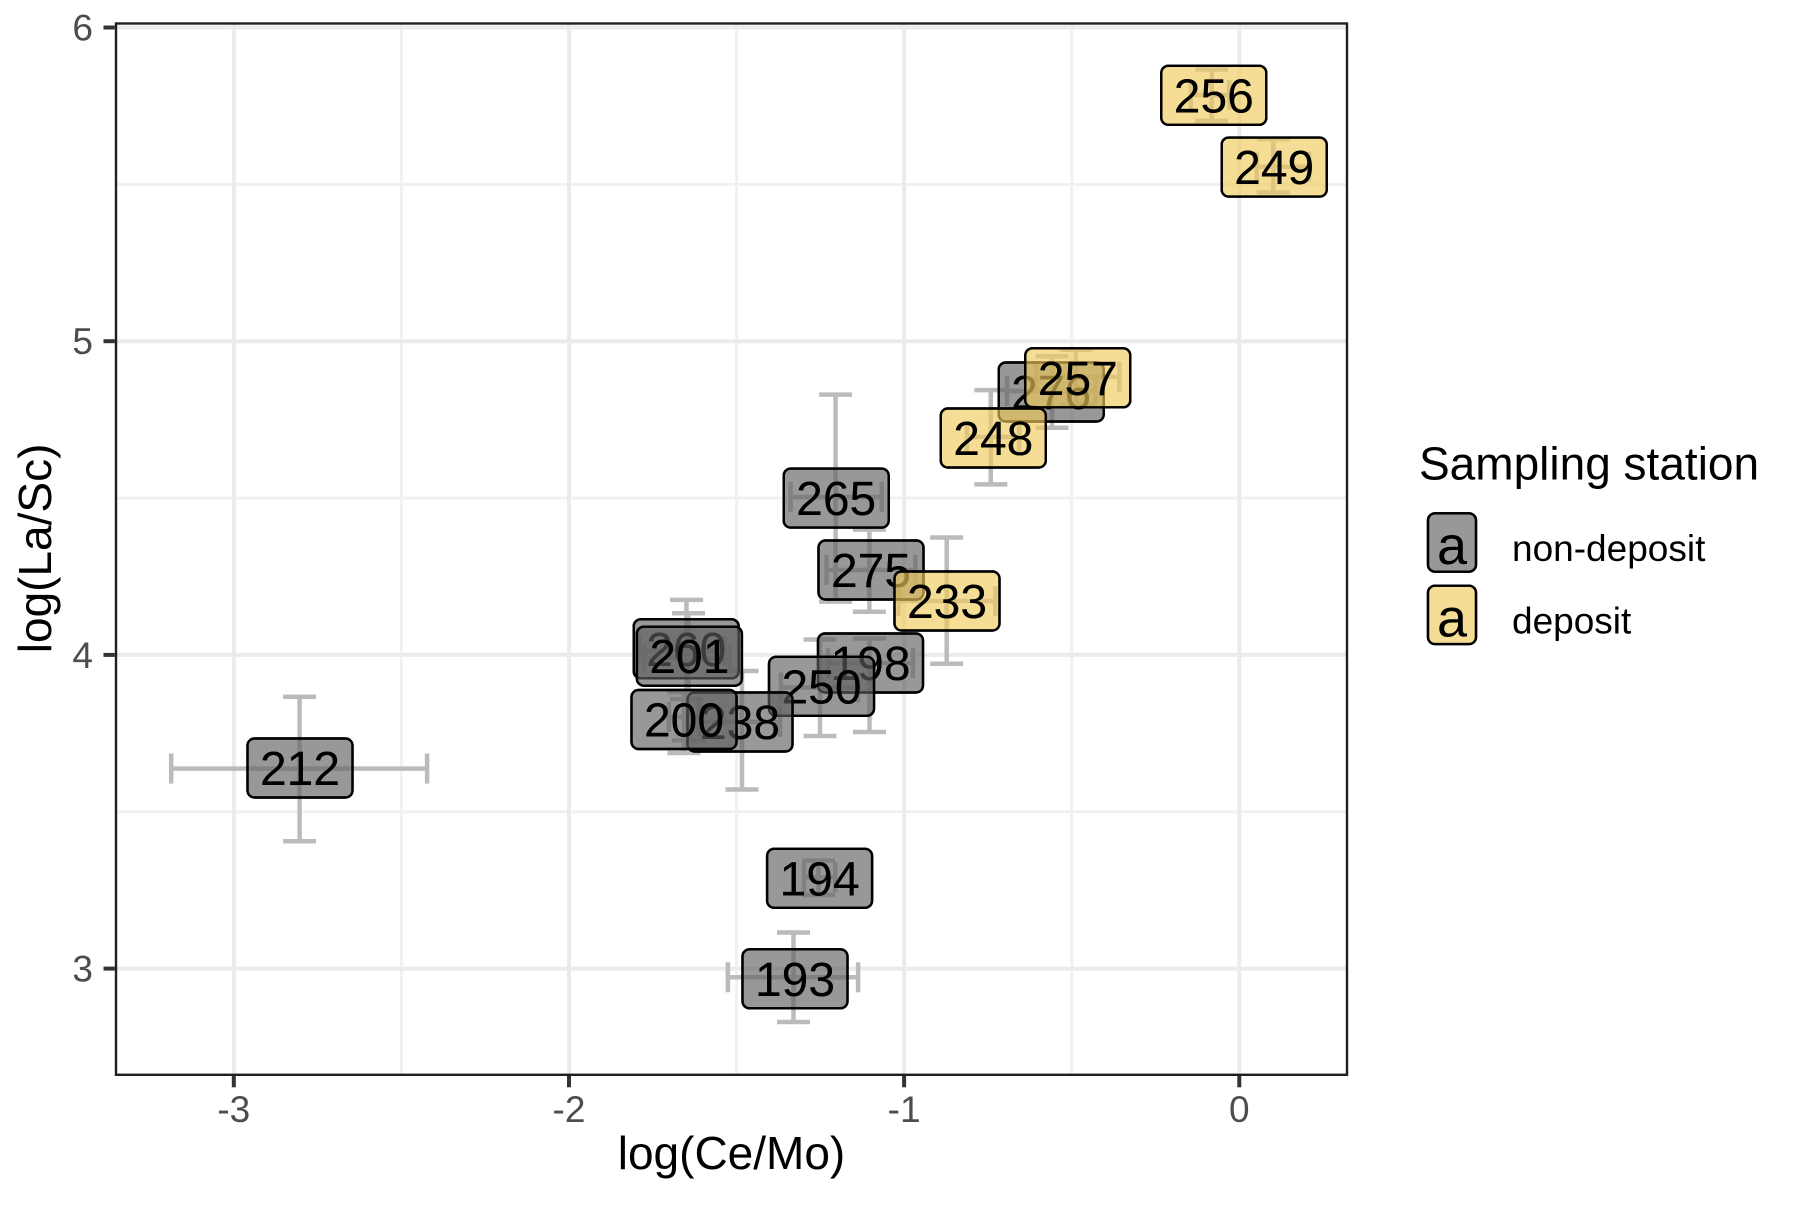  I want to click on svg-text: Sampling station, so click(1589, 464).